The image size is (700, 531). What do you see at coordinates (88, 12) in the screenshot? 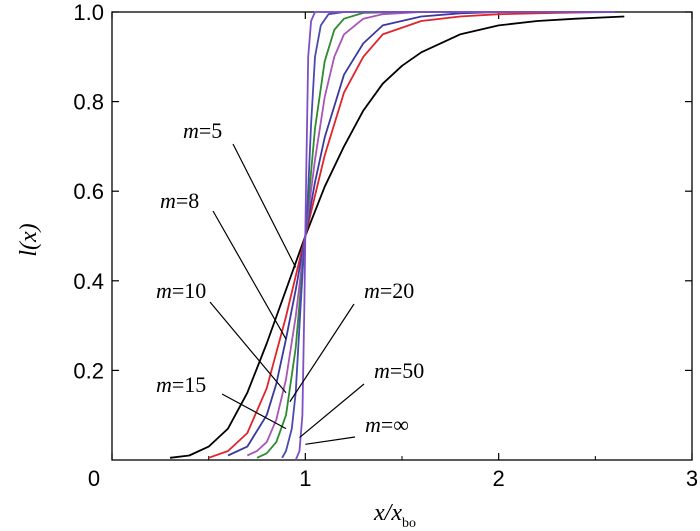
I see `y-tick-label: 1.0` at bounding box center [88, 12].